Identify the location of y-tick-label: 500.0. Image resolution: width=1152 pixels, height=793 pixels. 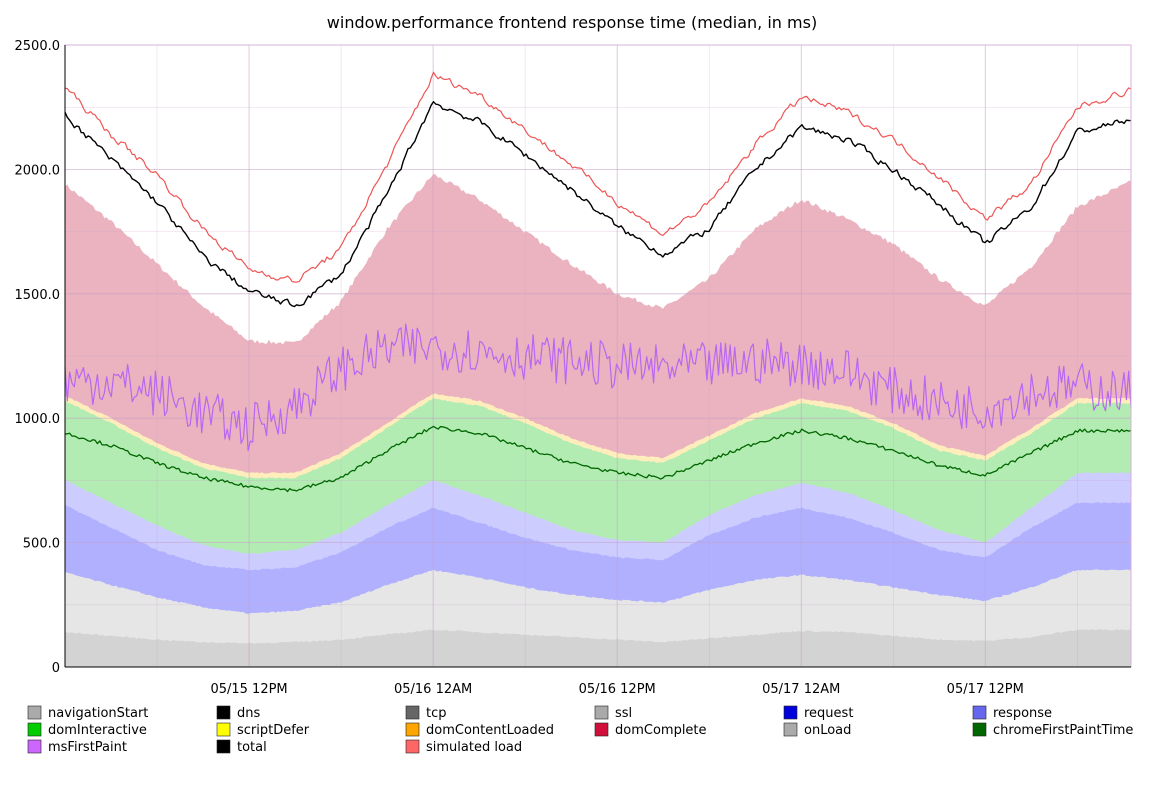
(41, 544).